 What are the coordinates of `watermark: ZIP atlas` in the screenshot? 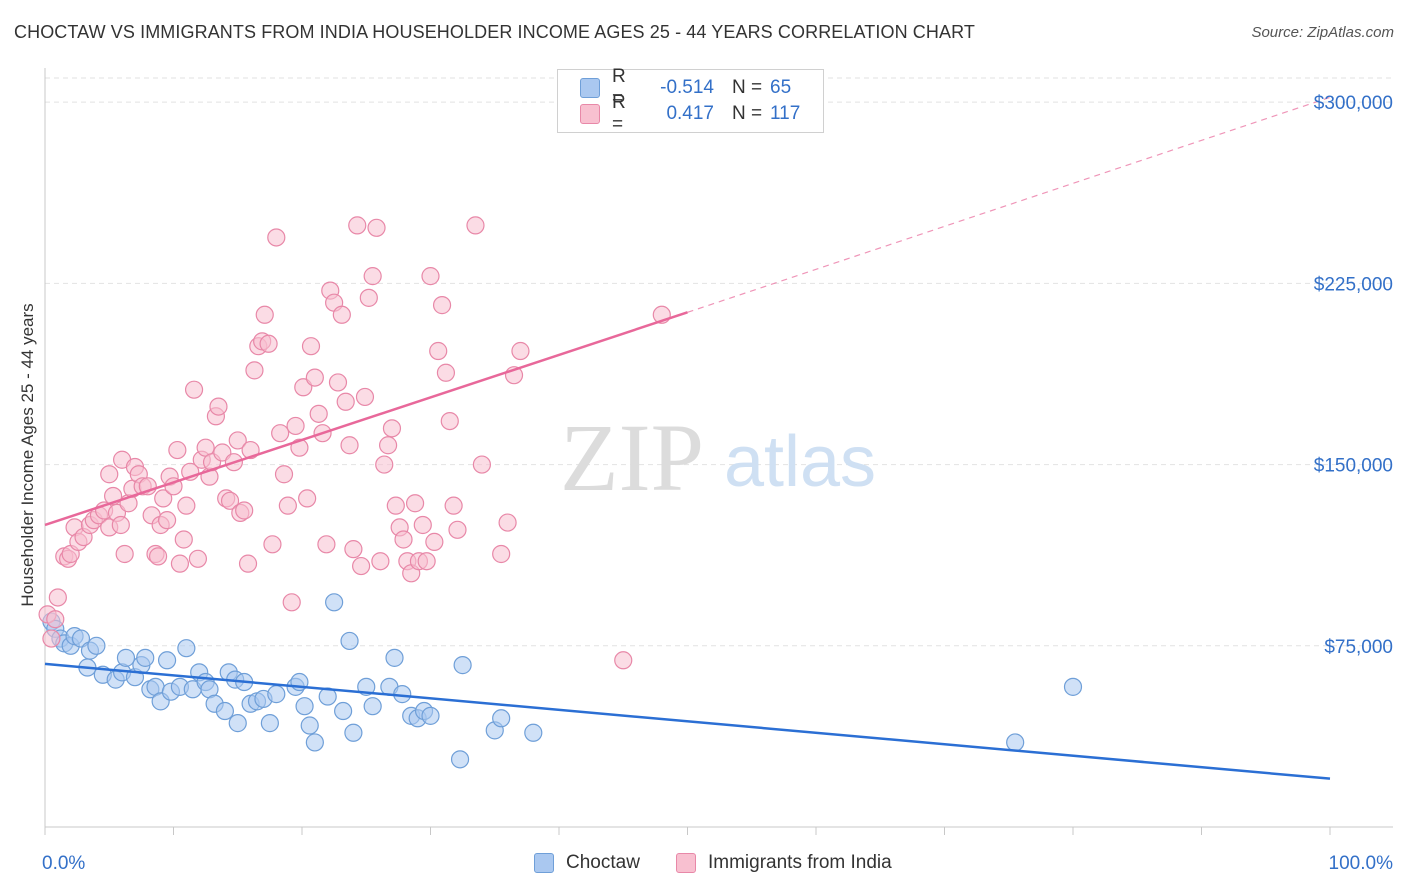 It's located at (718, 457).